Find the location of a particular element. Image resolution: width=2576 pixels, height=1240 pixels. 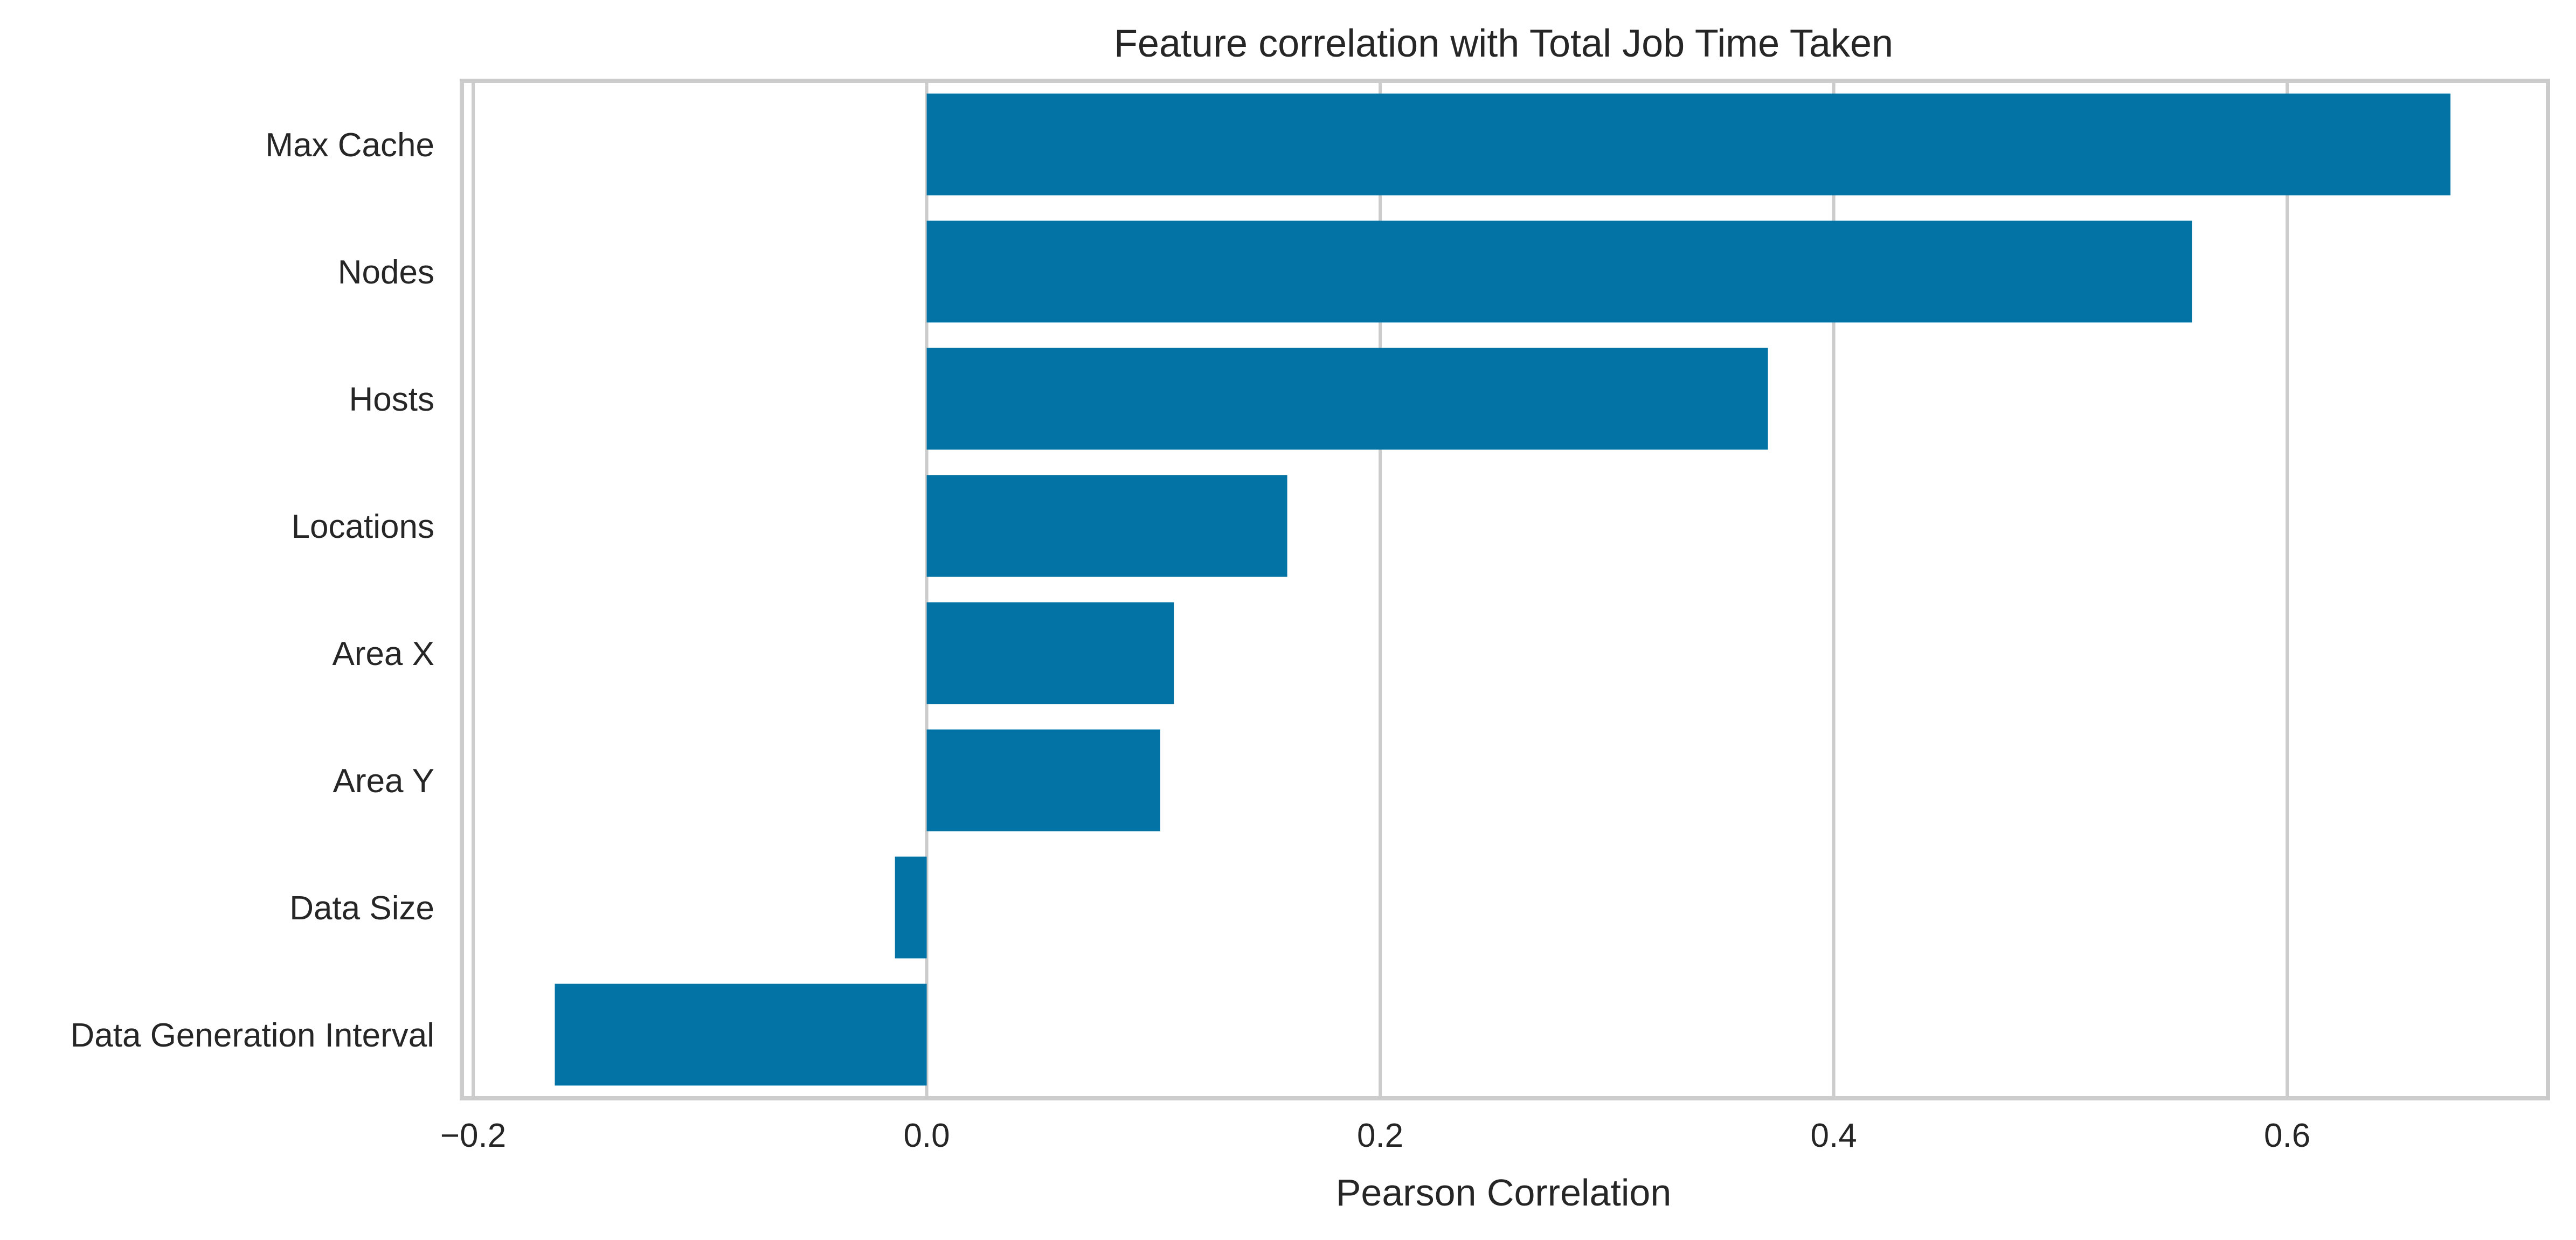

x-tick-labels: −0.2 0.0 0.2 0.4 0.6 is located at coordinates (1375, 1135).